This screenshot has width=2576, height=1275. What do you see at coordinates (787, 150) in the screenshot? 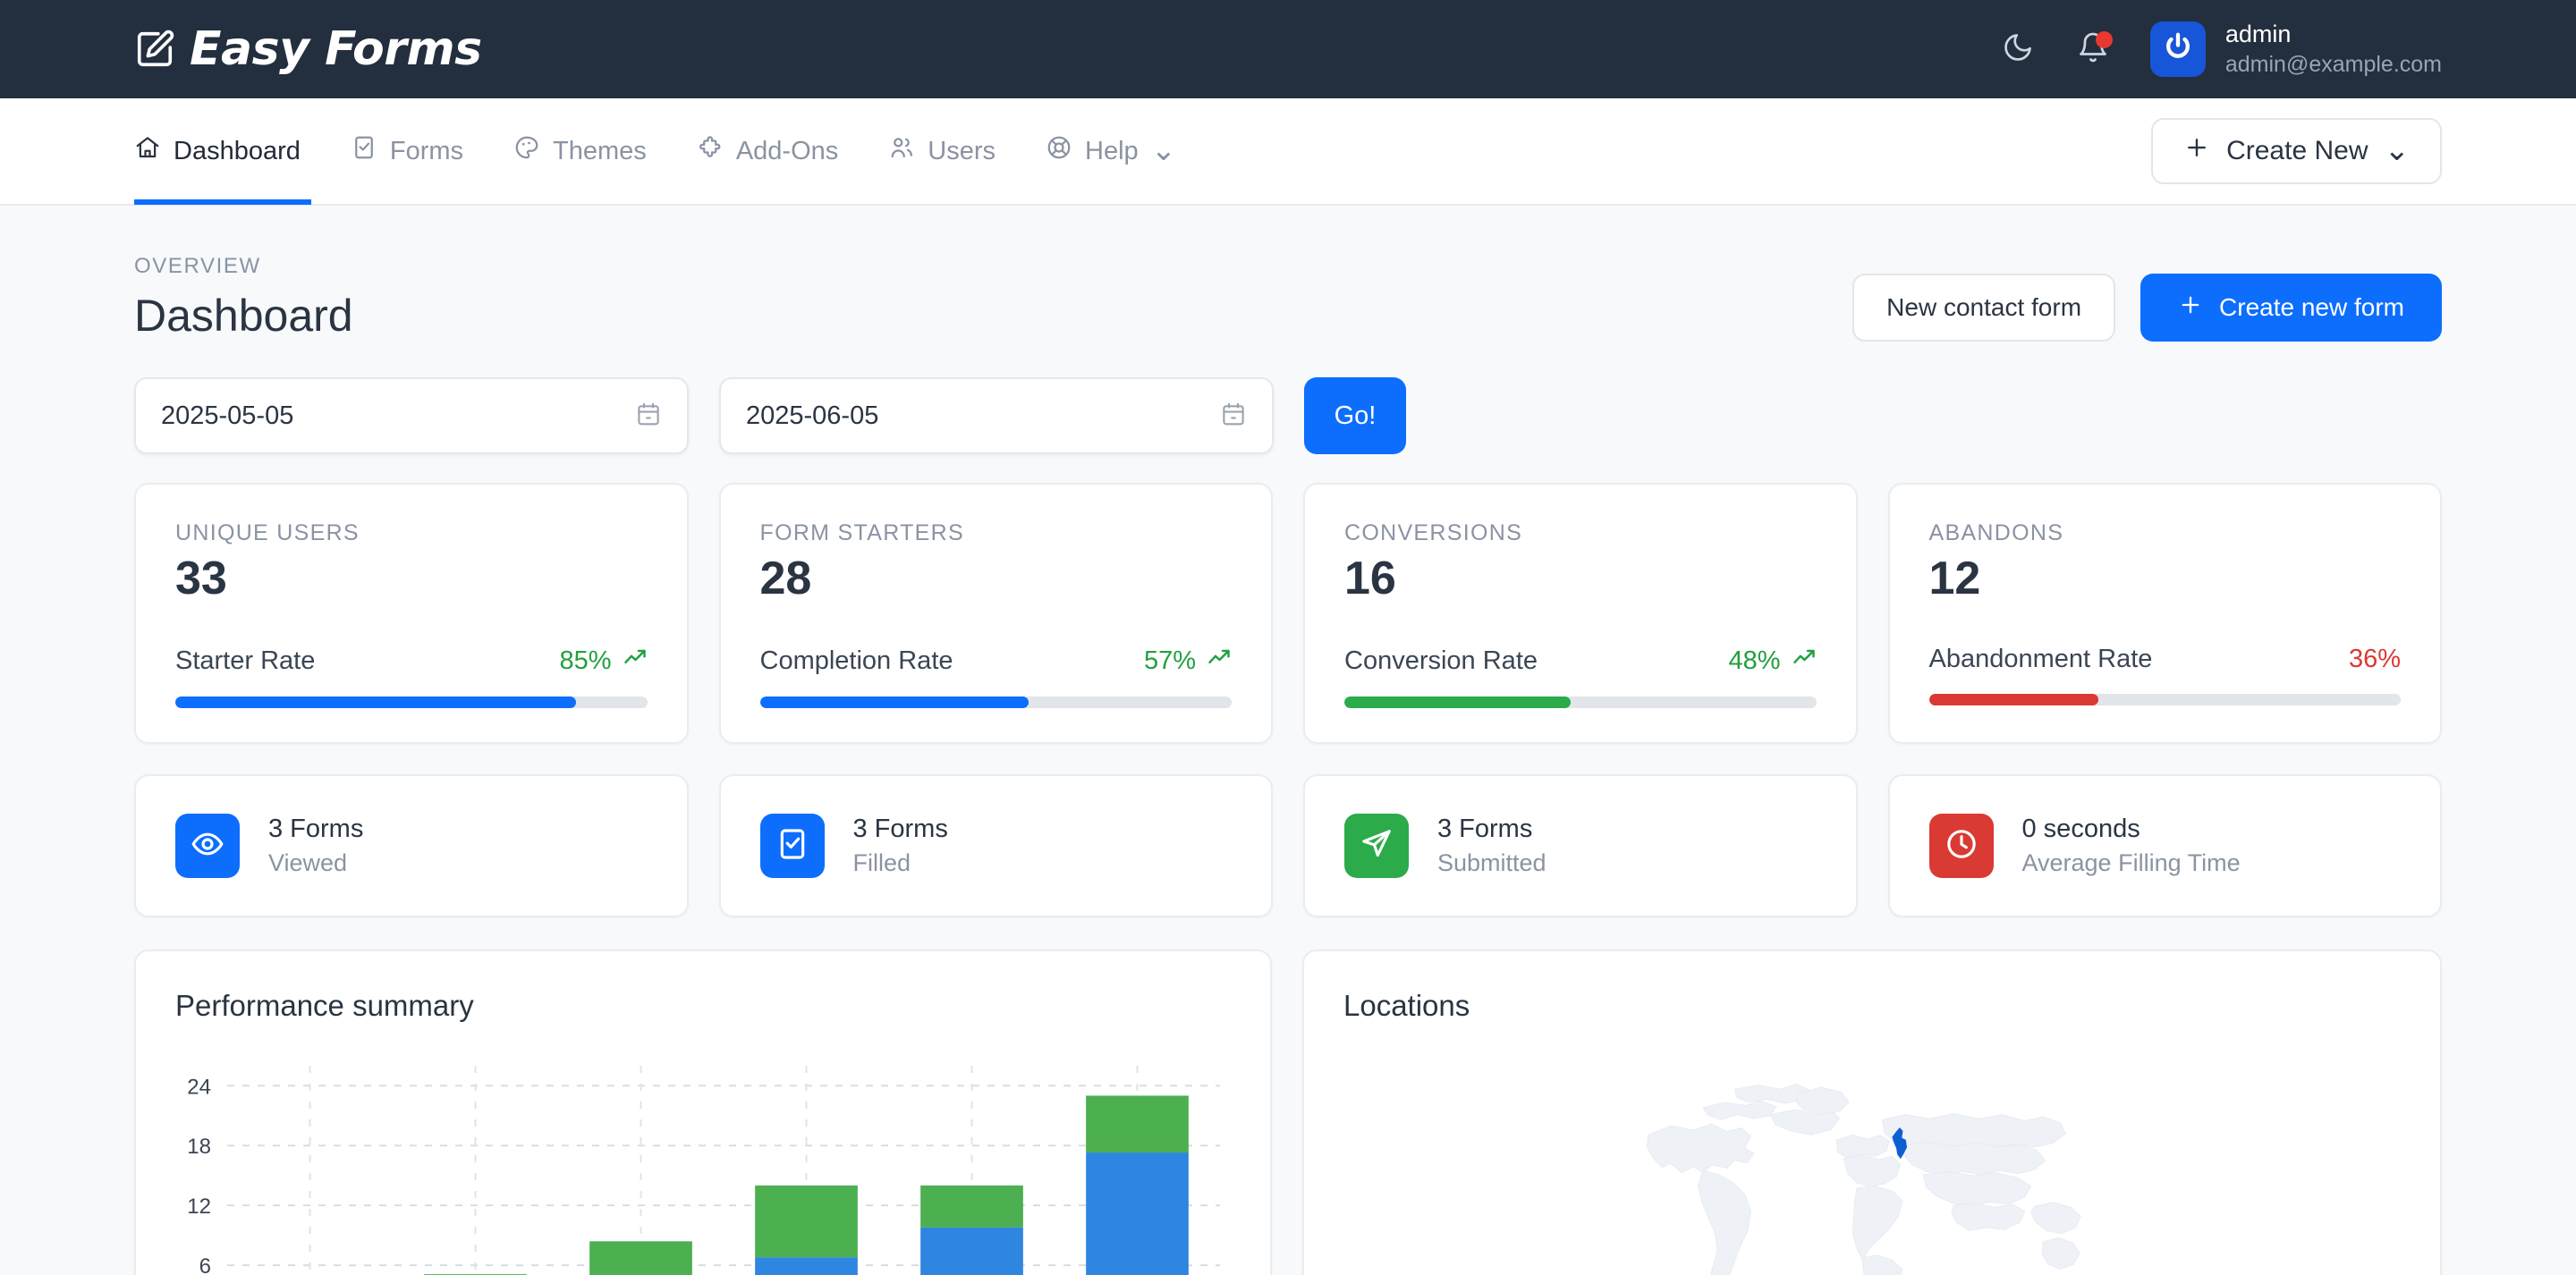
I see `nav-item-label: Add-Ons` at bounding box center [787, 150].